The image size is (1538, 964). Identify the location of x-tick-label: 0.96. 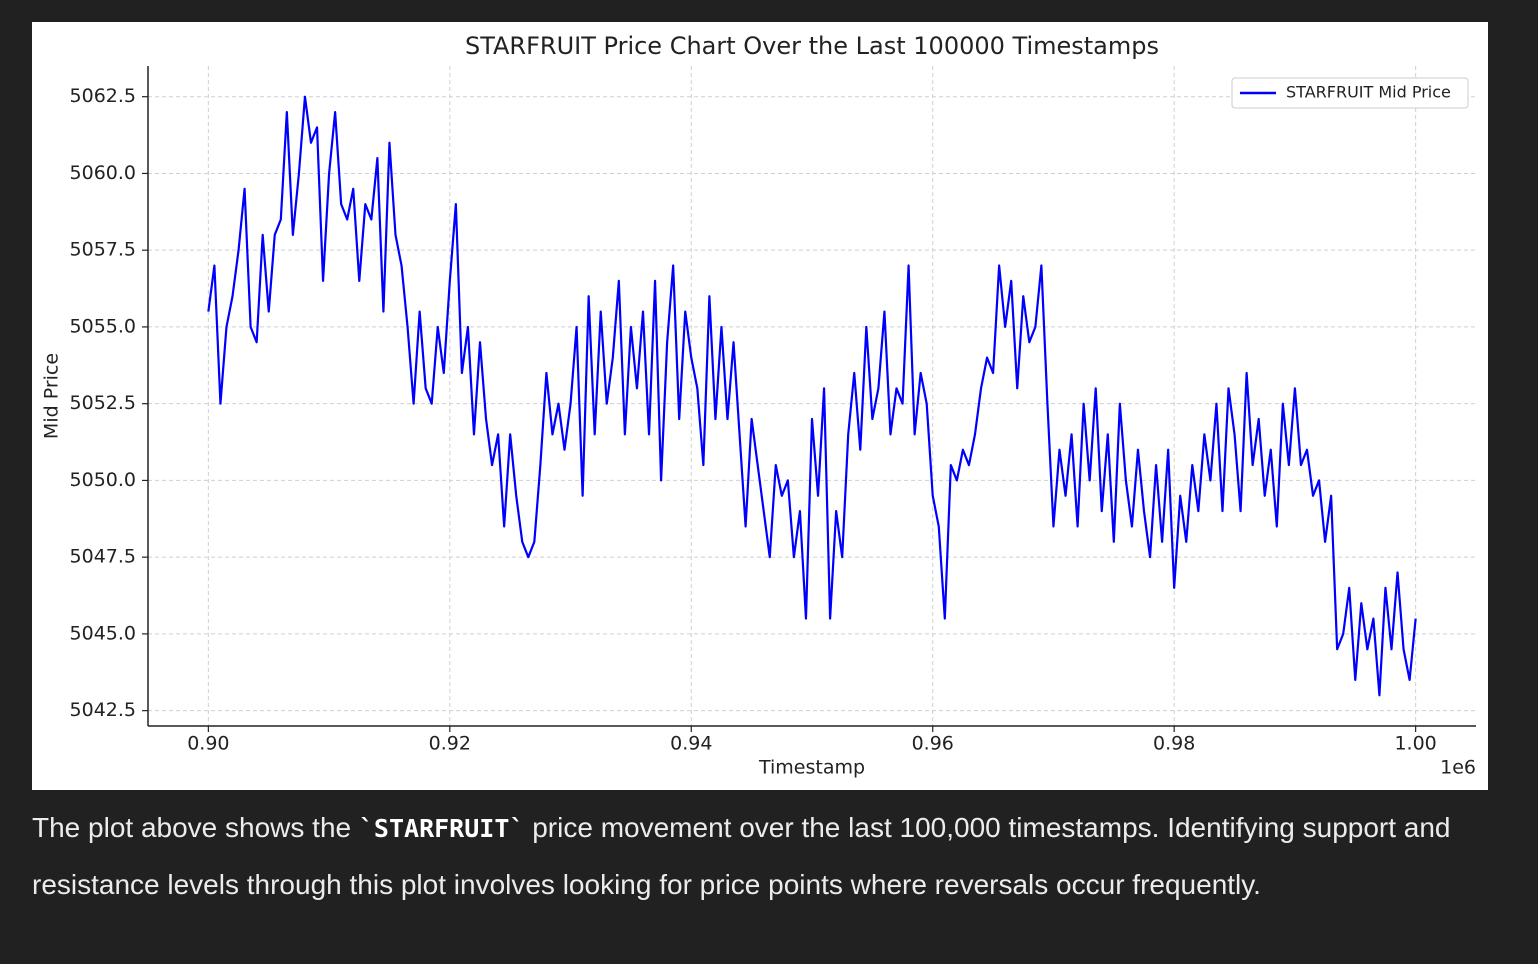
(933, 744).